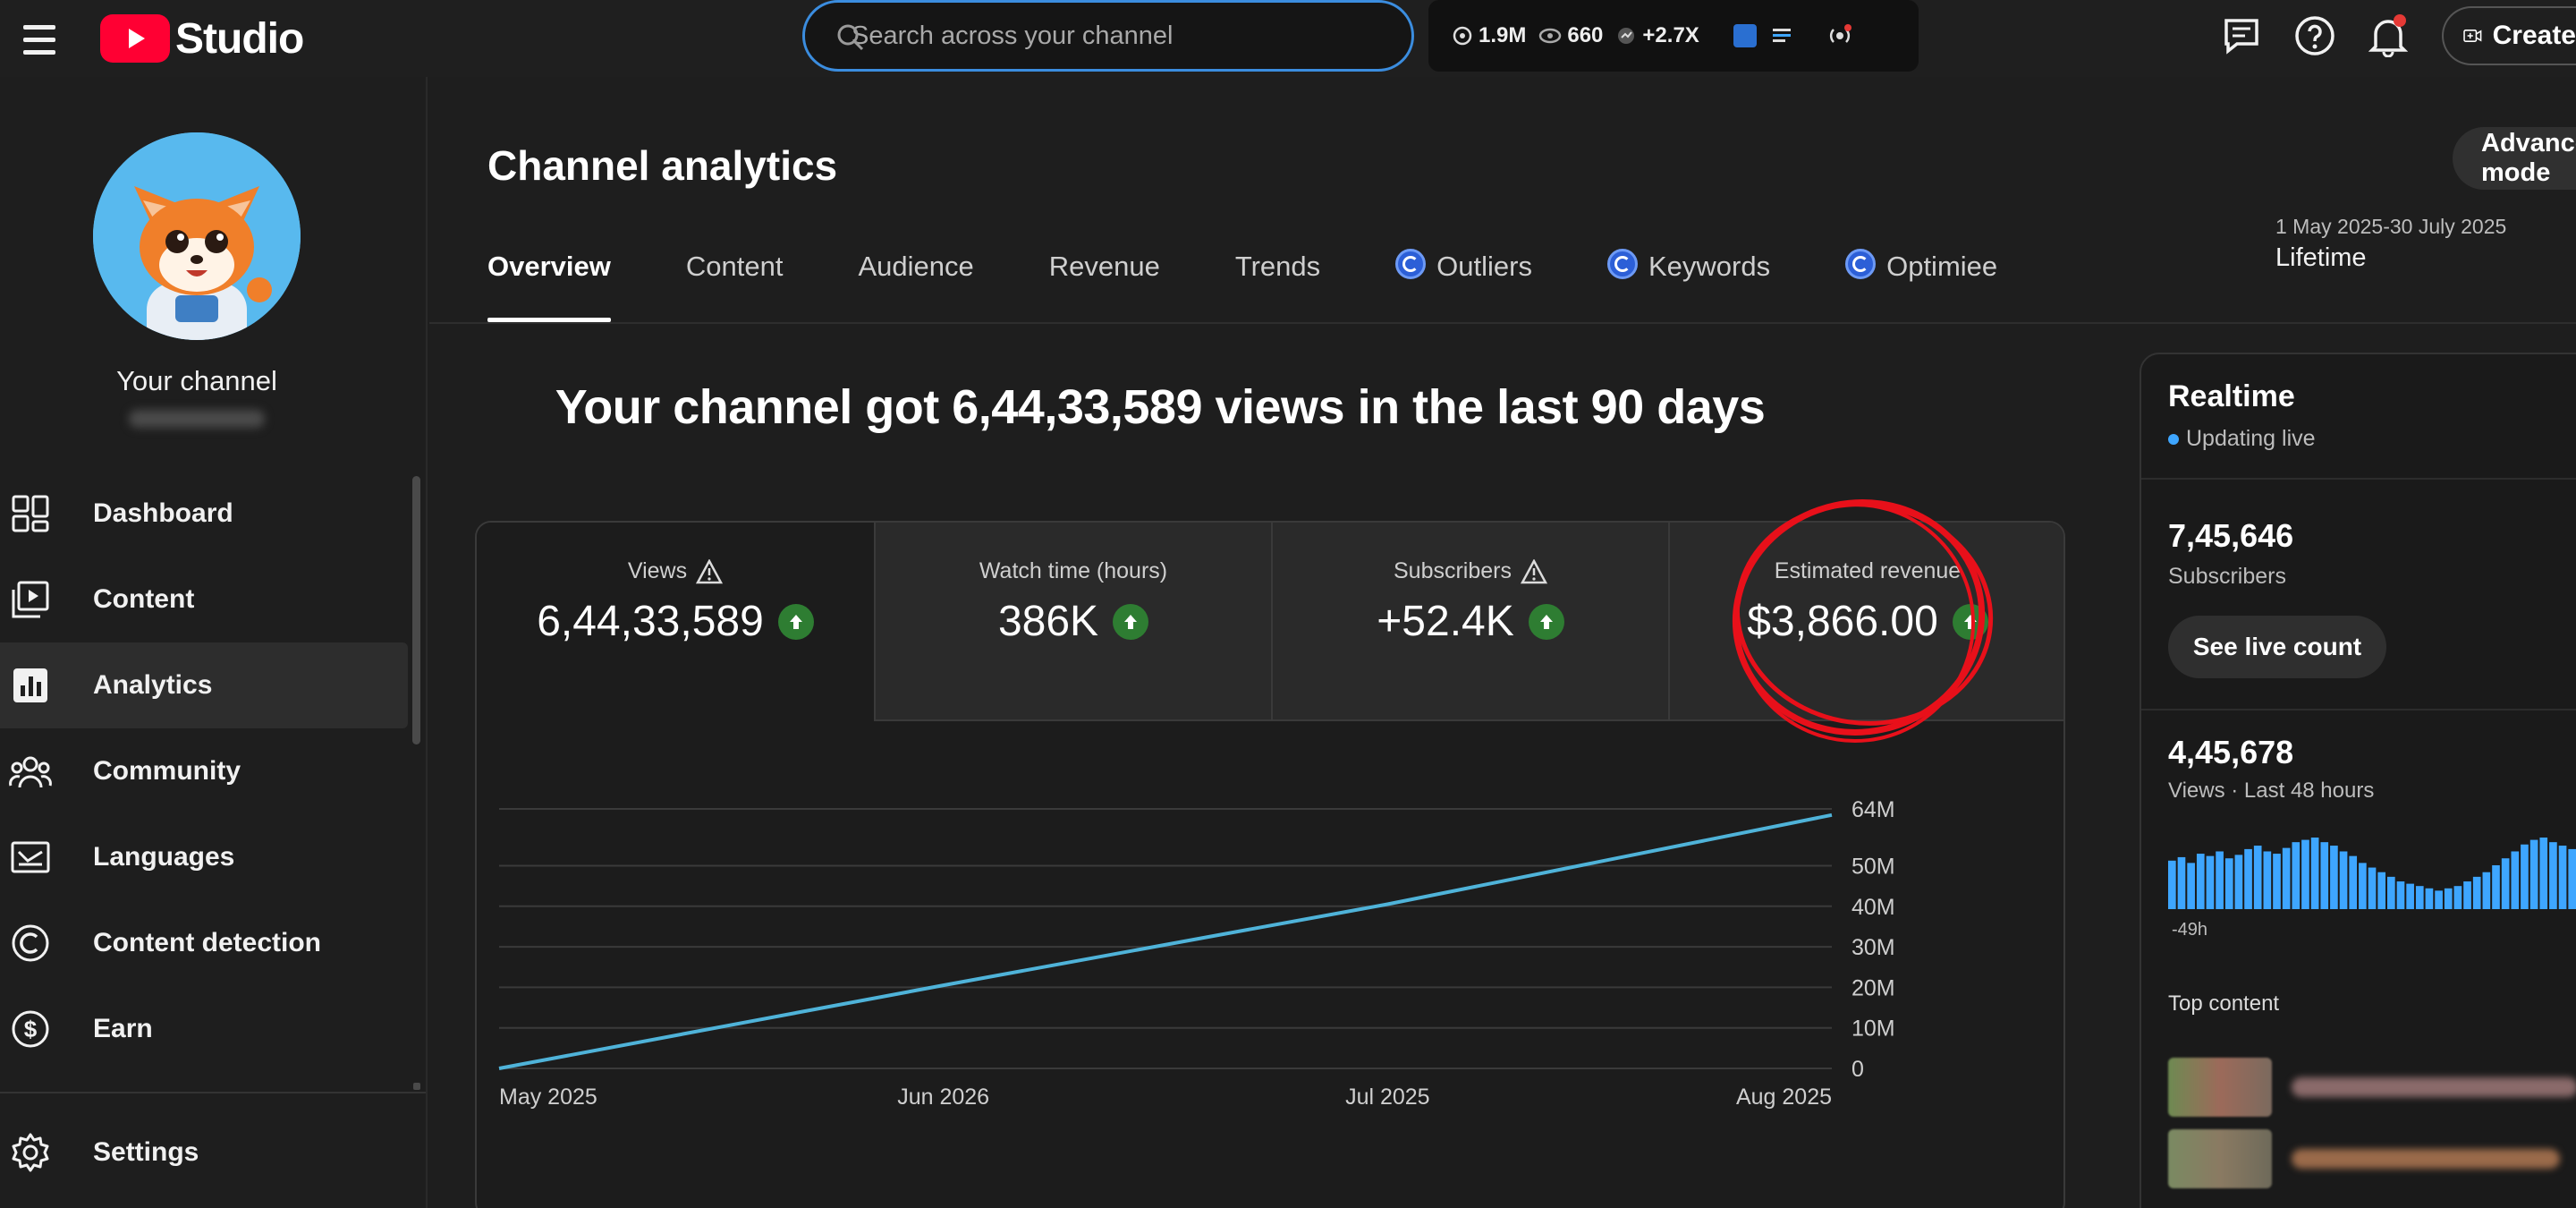 The image size is (2576, 1208). What do you see at coordinates (1781, 35) in the screenshot?
I see `list-icon` at bounding box center [1781, 35].